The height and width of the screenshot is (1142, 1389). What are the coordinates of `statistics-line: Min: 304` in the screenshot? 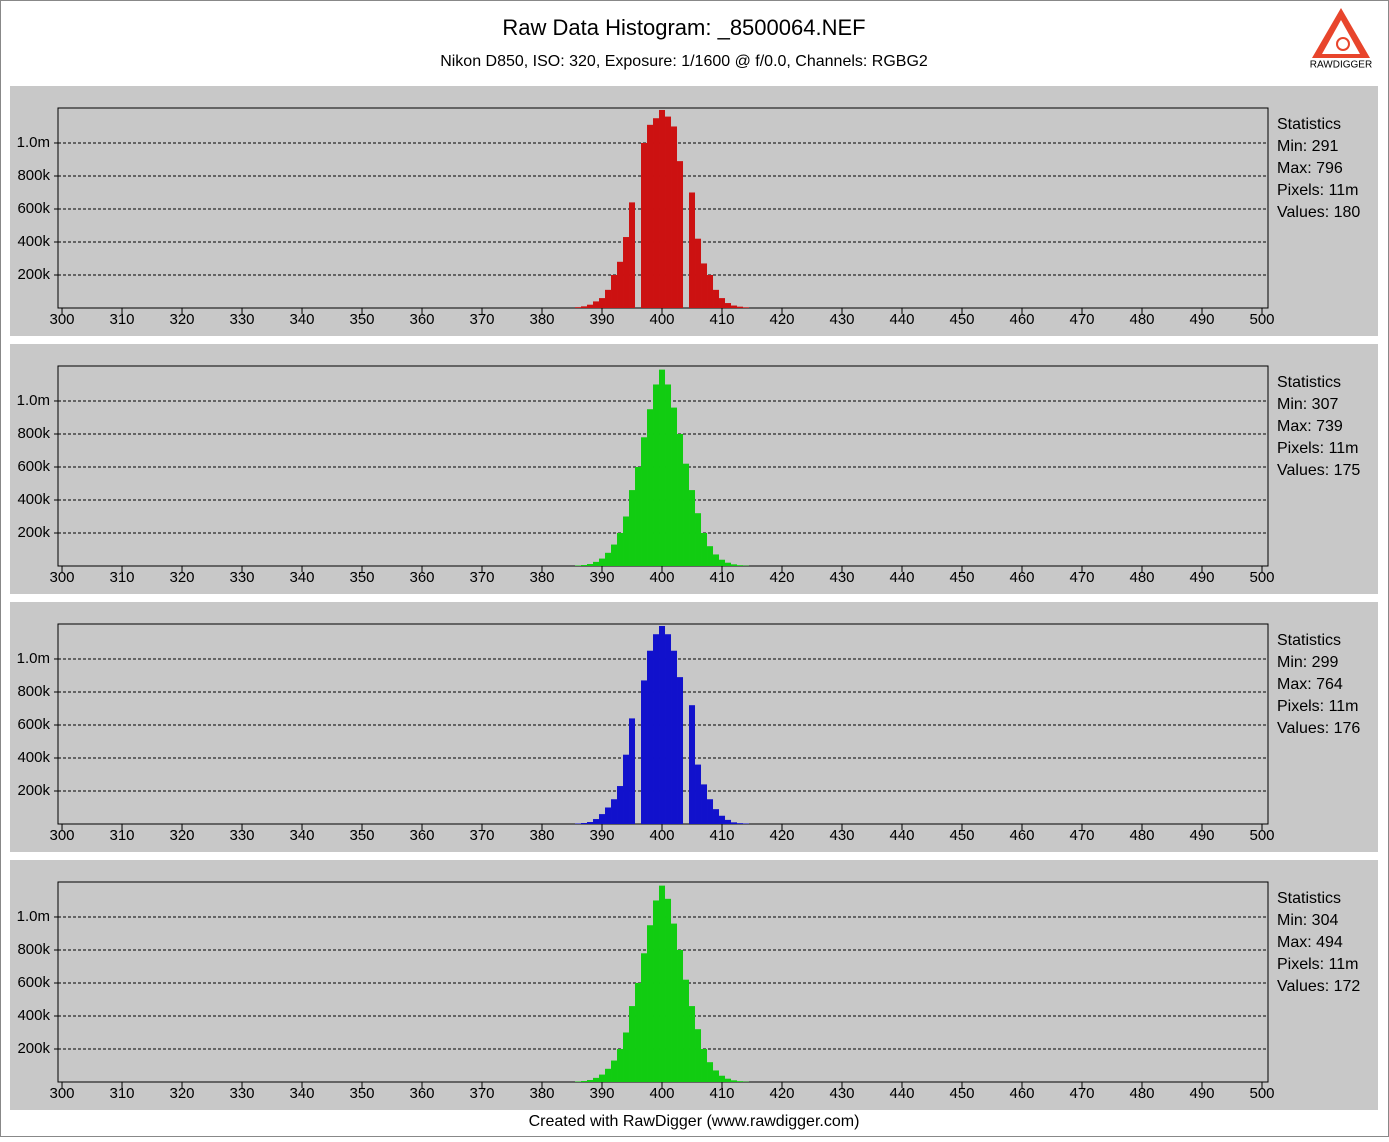 It's located at (1307, 920).